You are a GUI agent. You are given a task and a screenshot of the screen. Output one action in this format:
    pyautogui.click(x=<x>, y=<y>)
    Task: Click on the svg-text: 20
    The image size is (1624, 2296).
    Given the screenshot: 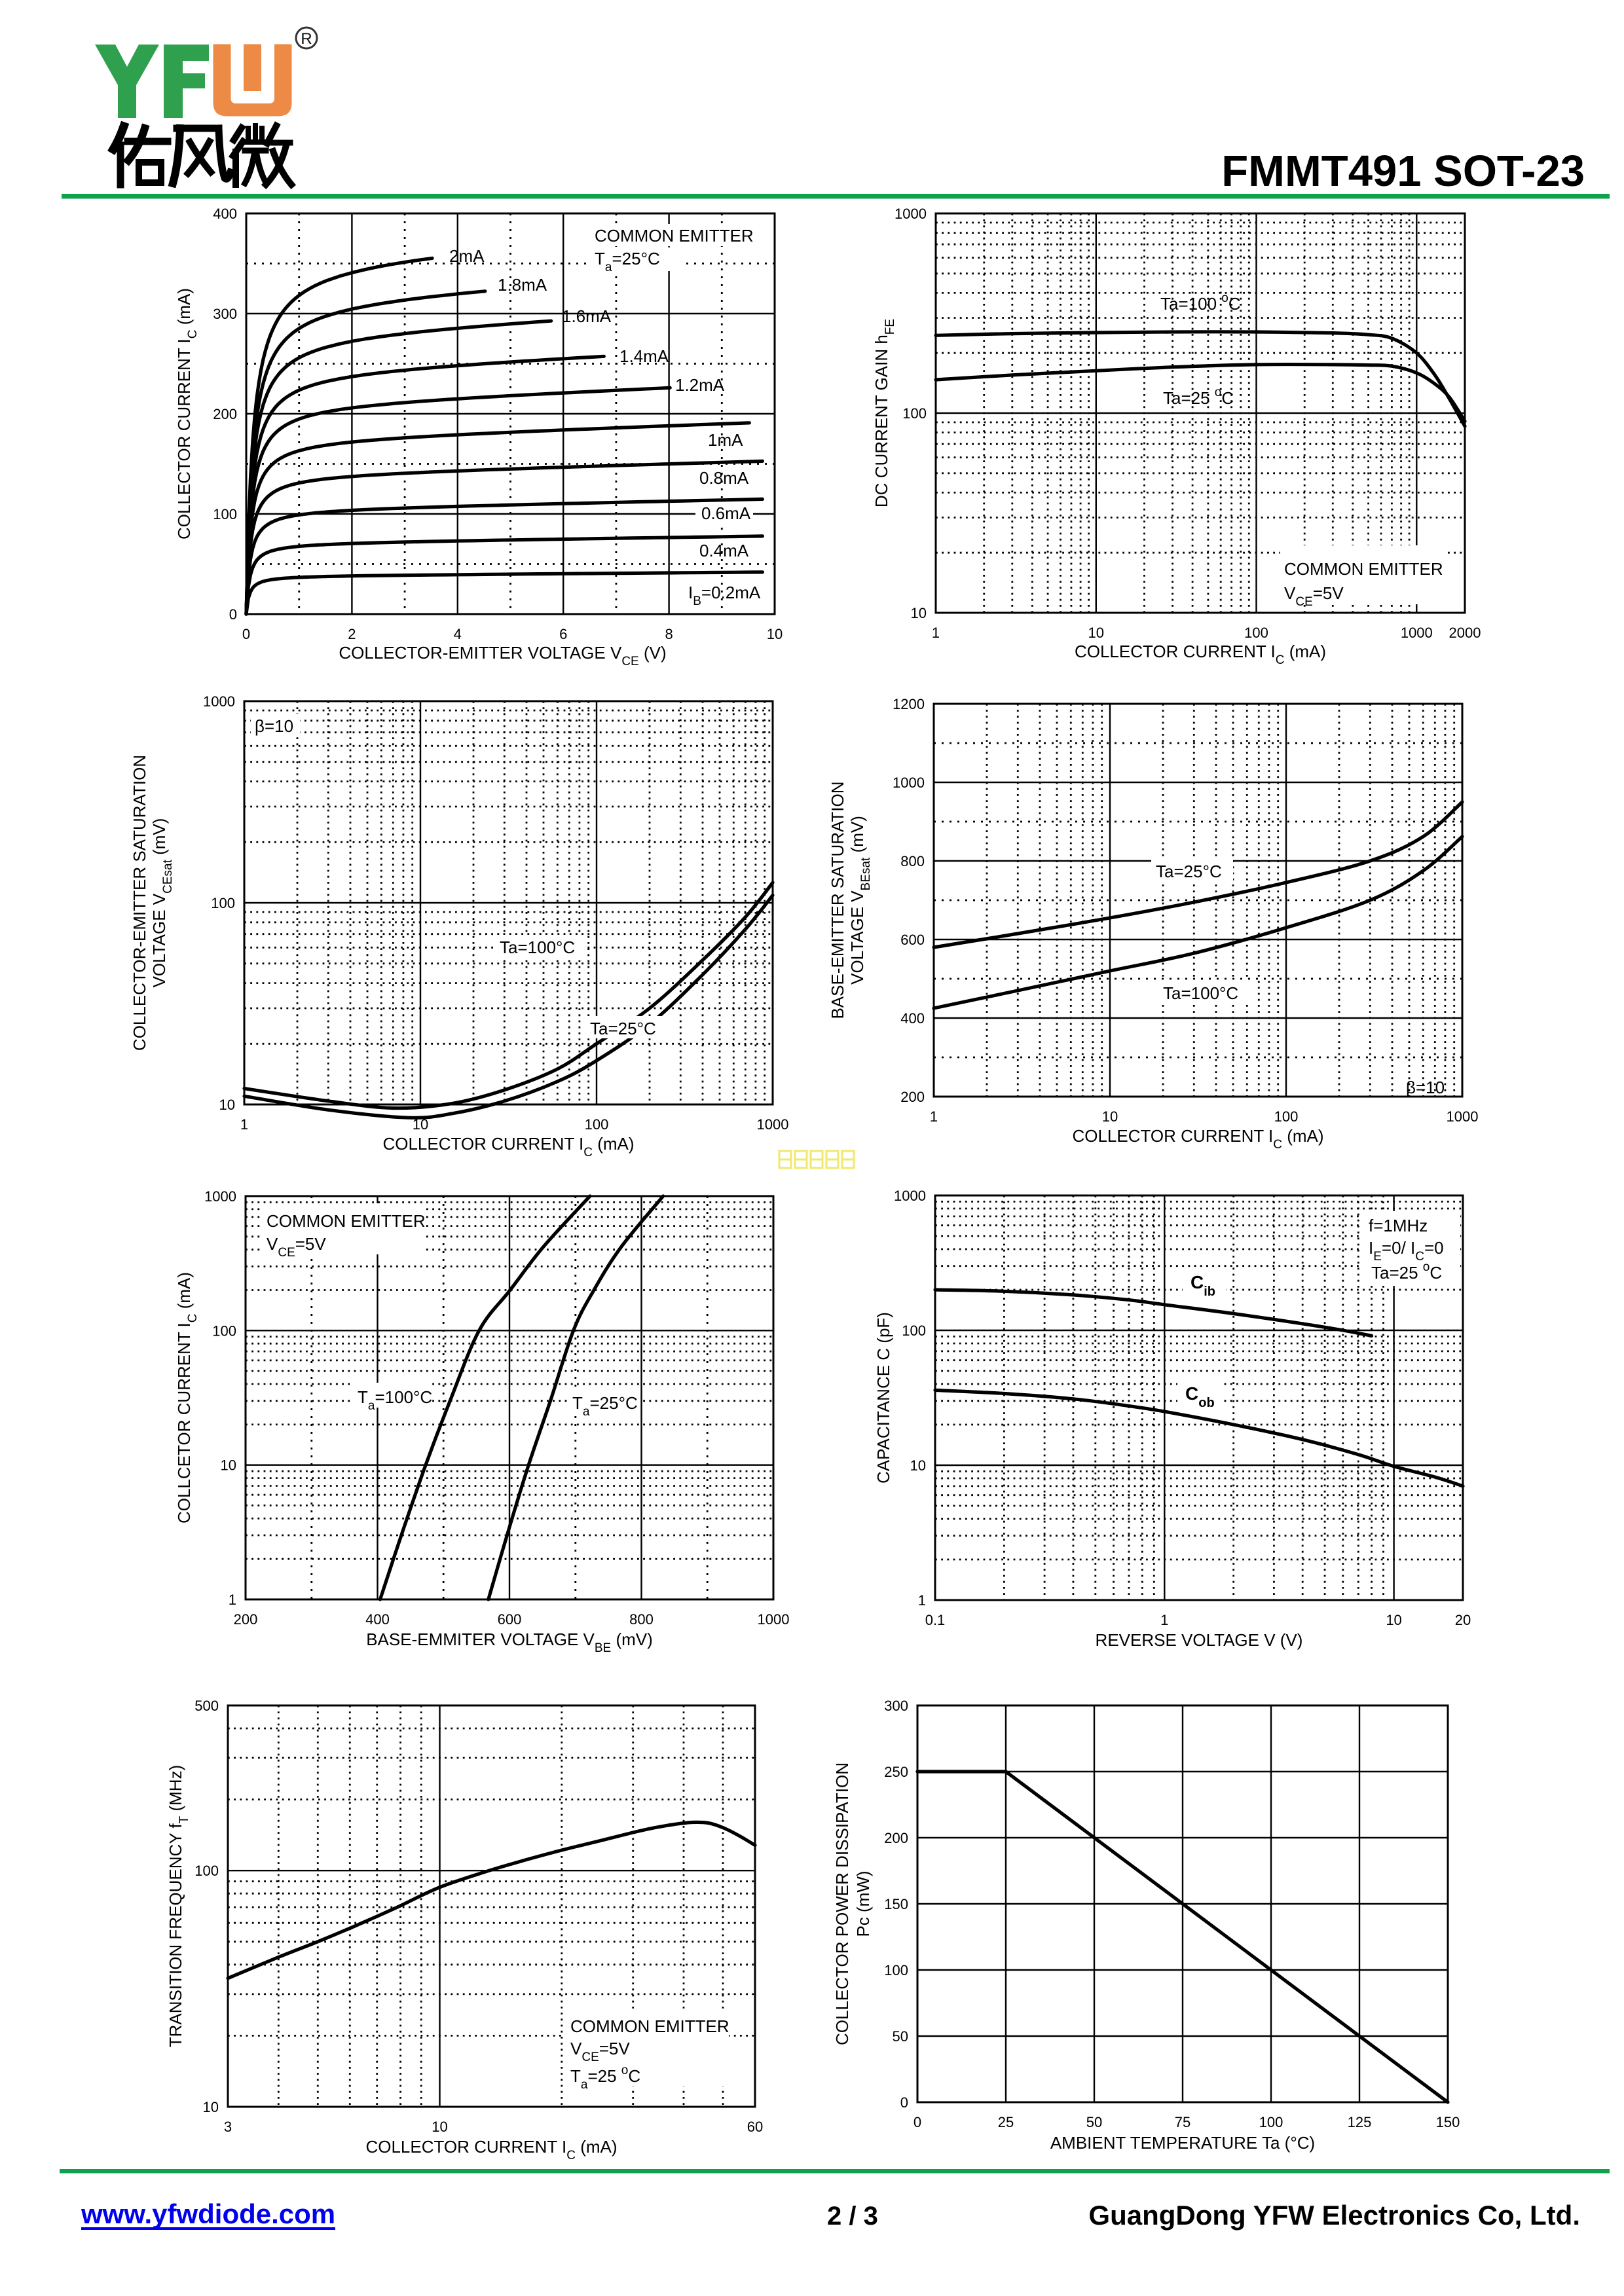 What is the action you would take?
    pyautogui.click(x=1463, y=1620)
    